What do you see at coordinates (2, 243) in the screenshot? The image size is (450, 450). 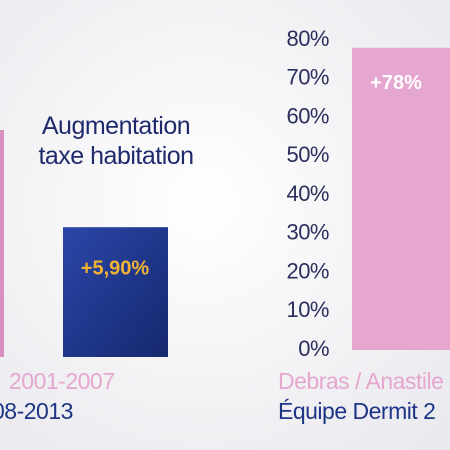 I see `cut-bar-edge` at bounding box center [2, 243].